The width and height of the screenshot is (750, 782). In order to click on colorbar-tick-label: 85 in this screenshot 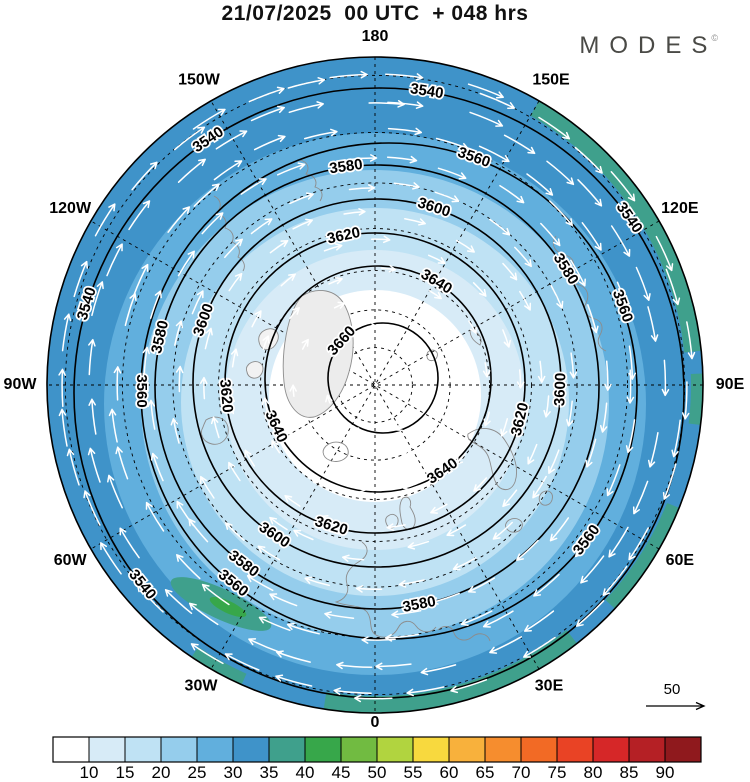, I will do `click(629, 772)`.